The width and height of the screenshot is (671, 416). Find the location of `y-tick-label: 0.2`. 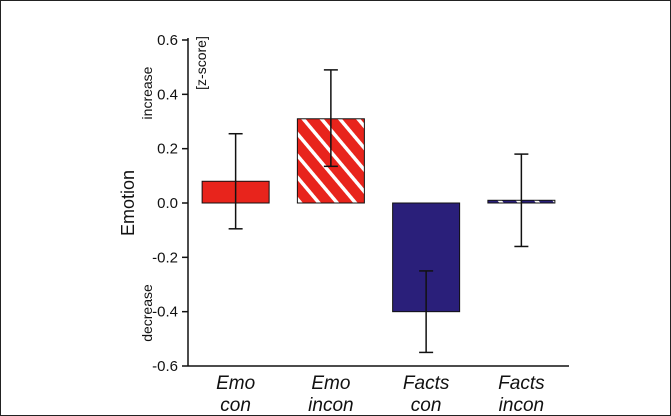

y-tick-label: 0.2 is located at coordinates (167, 149).